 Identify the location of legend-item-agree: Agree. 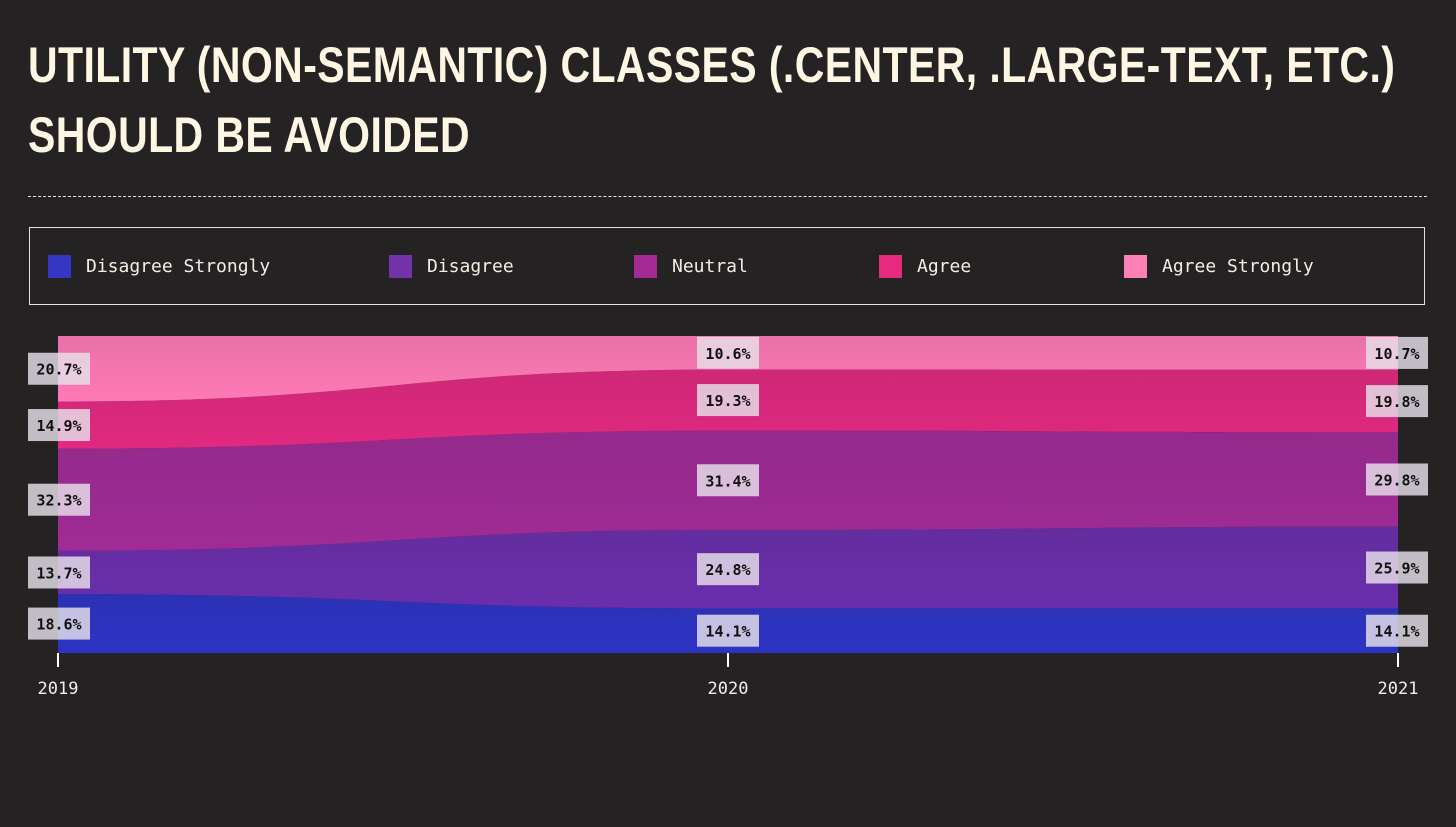
(925, 266).